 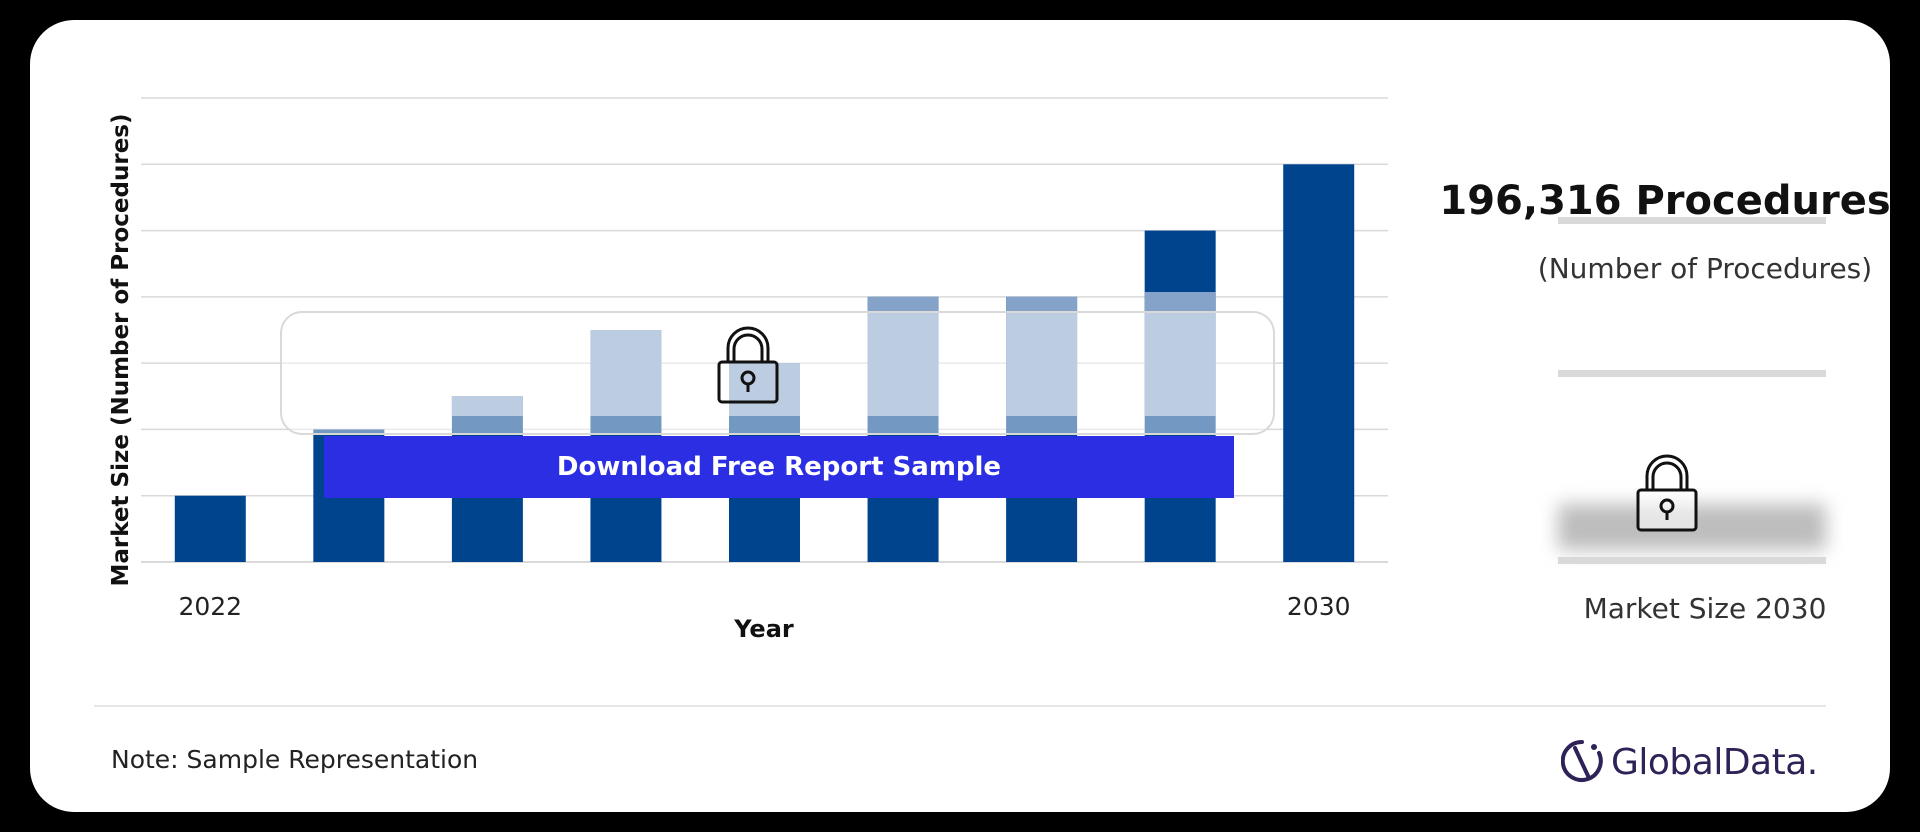 I want to click on bar-2030, so click(x=1319, y=363).